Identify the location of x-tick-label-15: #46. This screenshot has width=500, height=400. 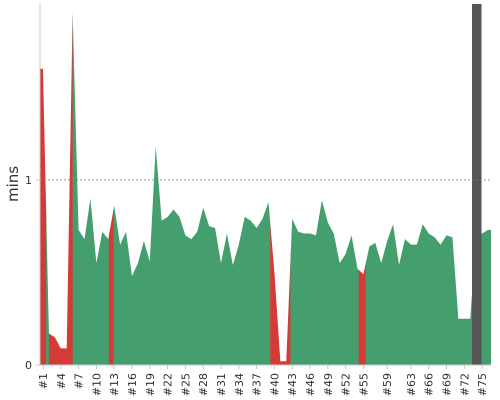
(310, 384).